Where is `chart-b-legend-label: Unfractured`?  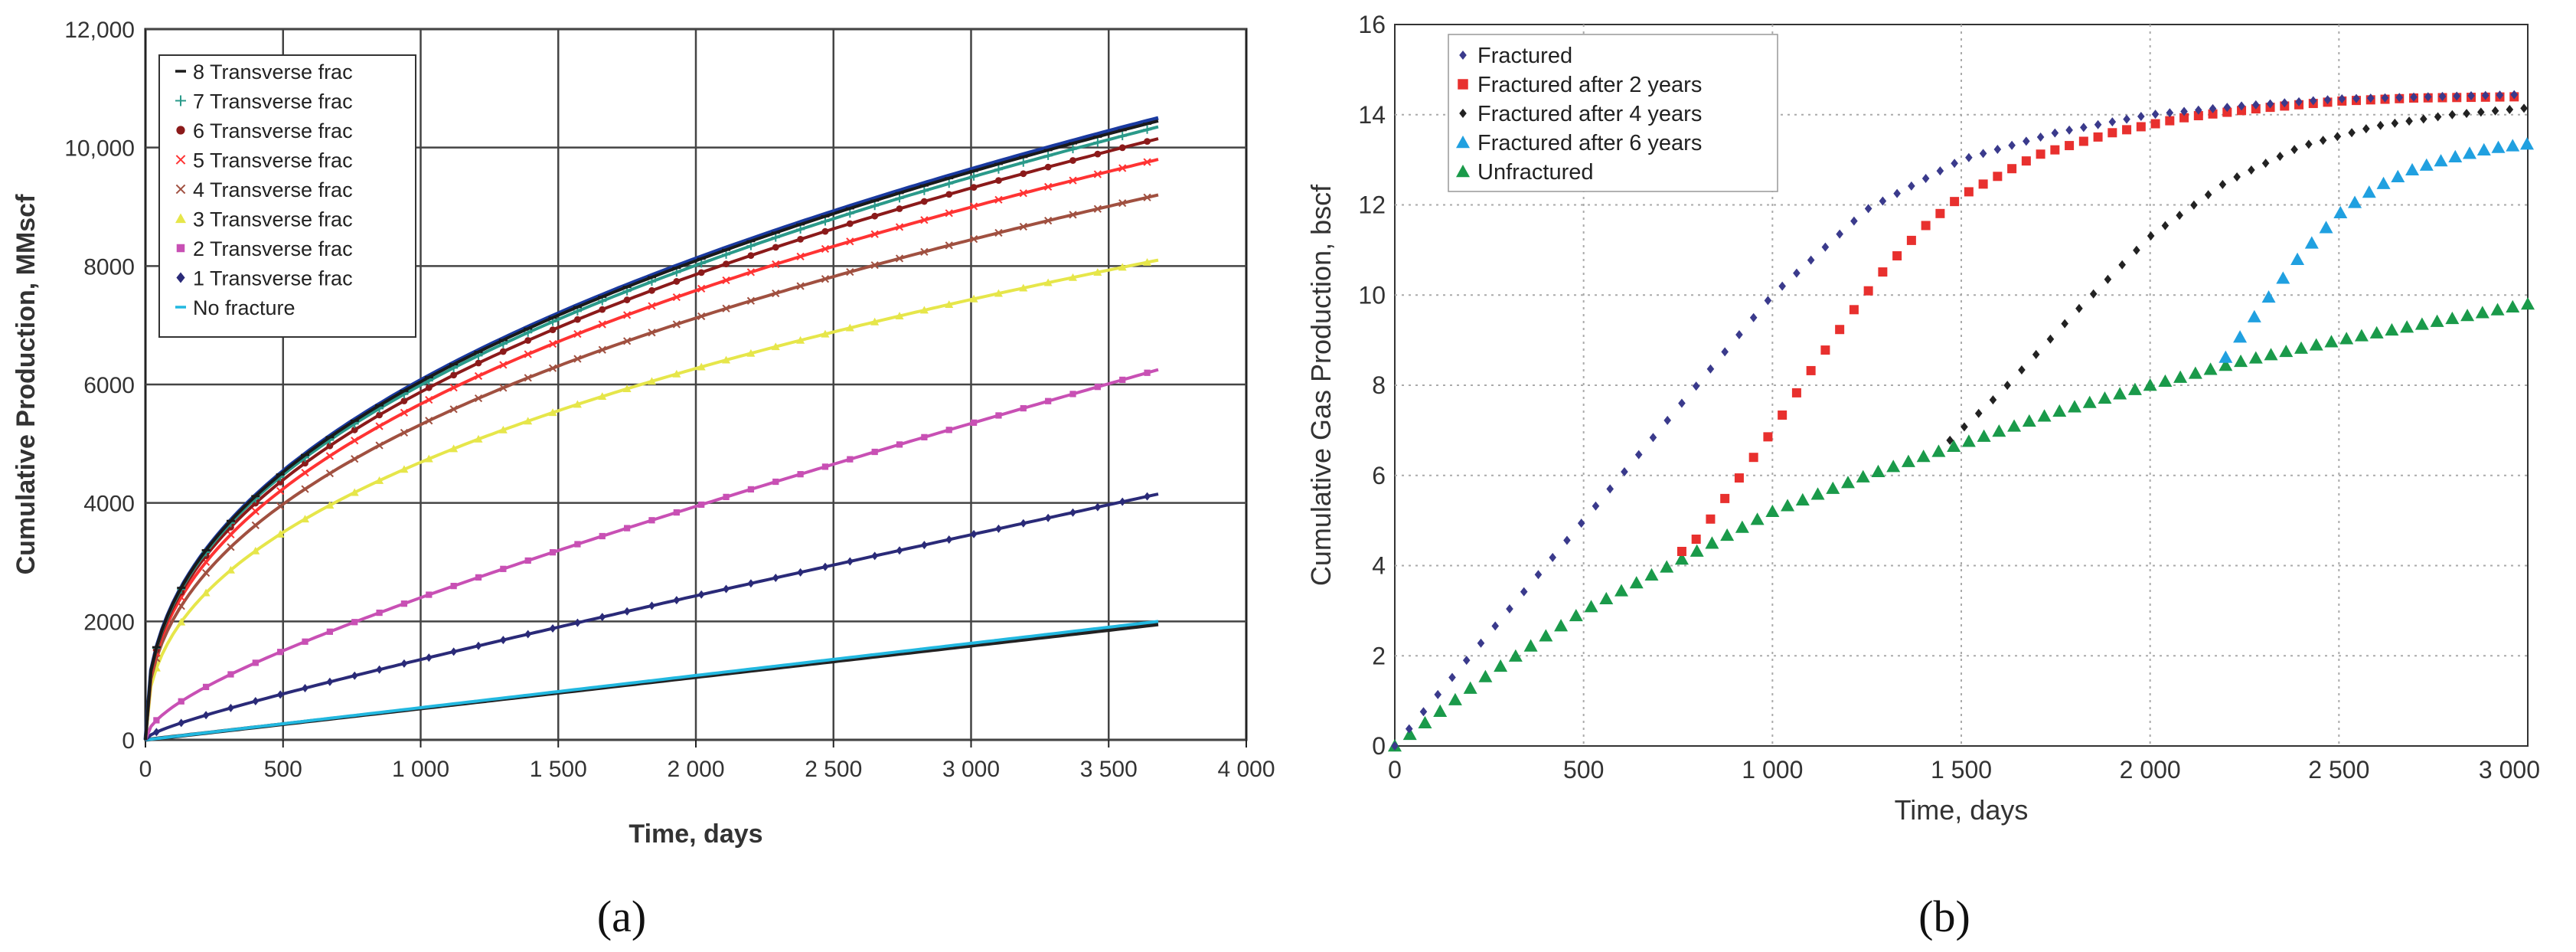 chart-b-legend-label: Unfractured is located at coordinates (1535, 172).